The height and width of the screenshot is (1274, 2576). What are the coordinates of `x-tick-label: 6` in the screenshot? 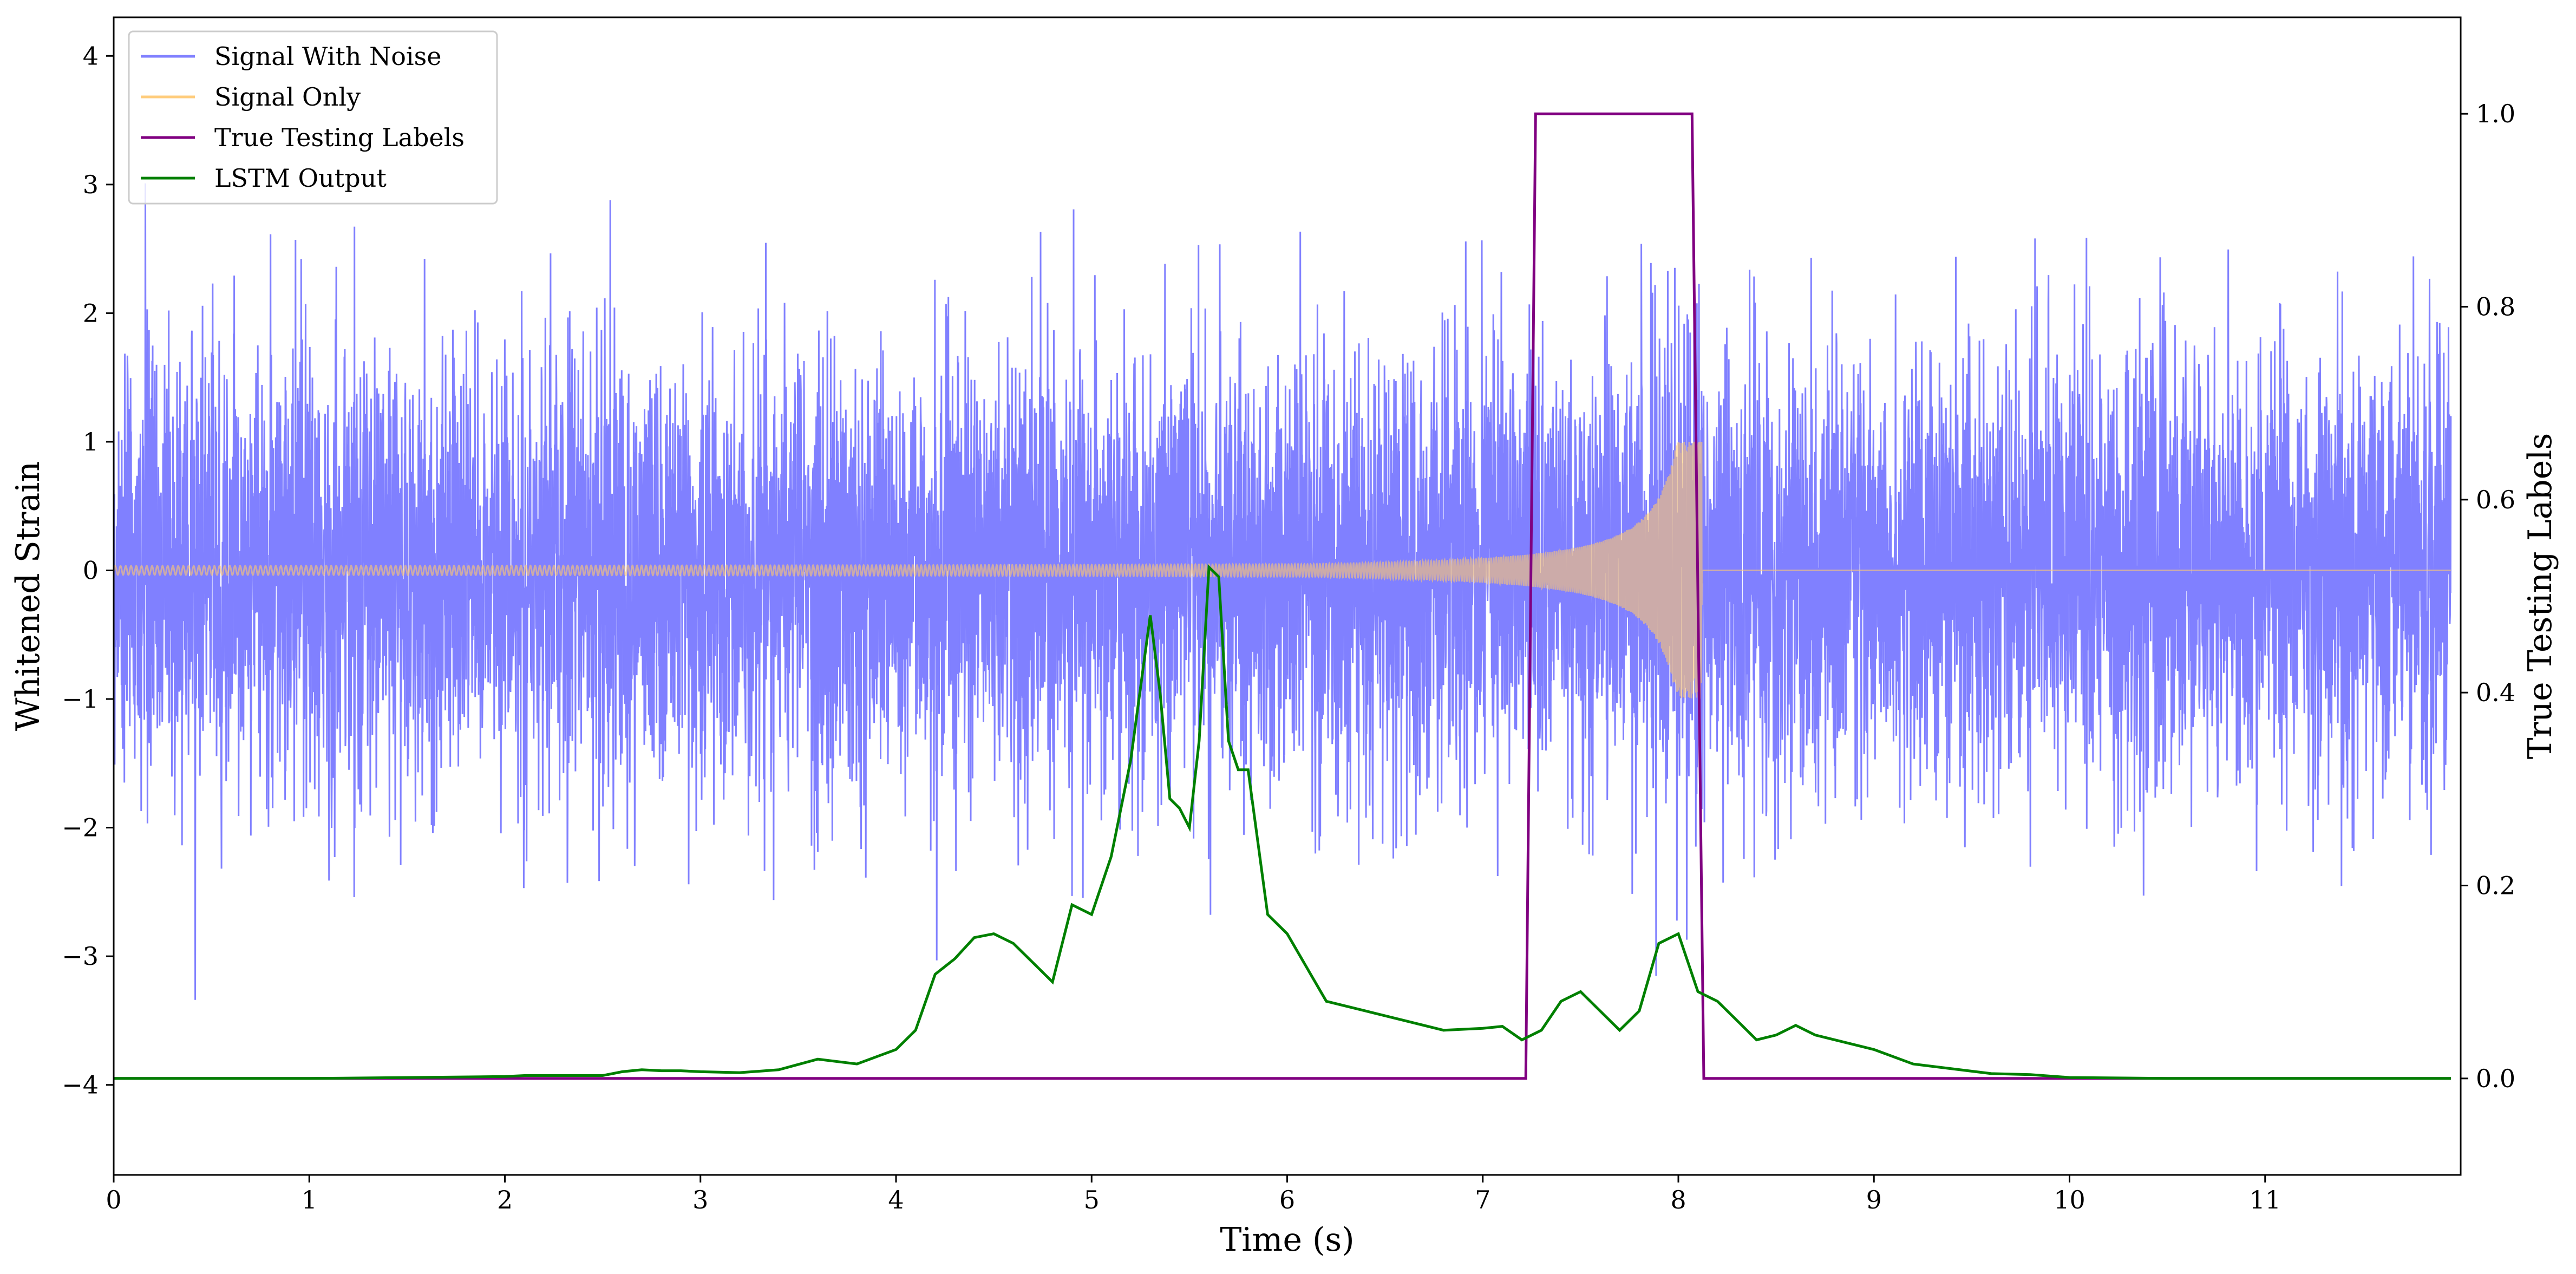 It's located at (1287, 1199).